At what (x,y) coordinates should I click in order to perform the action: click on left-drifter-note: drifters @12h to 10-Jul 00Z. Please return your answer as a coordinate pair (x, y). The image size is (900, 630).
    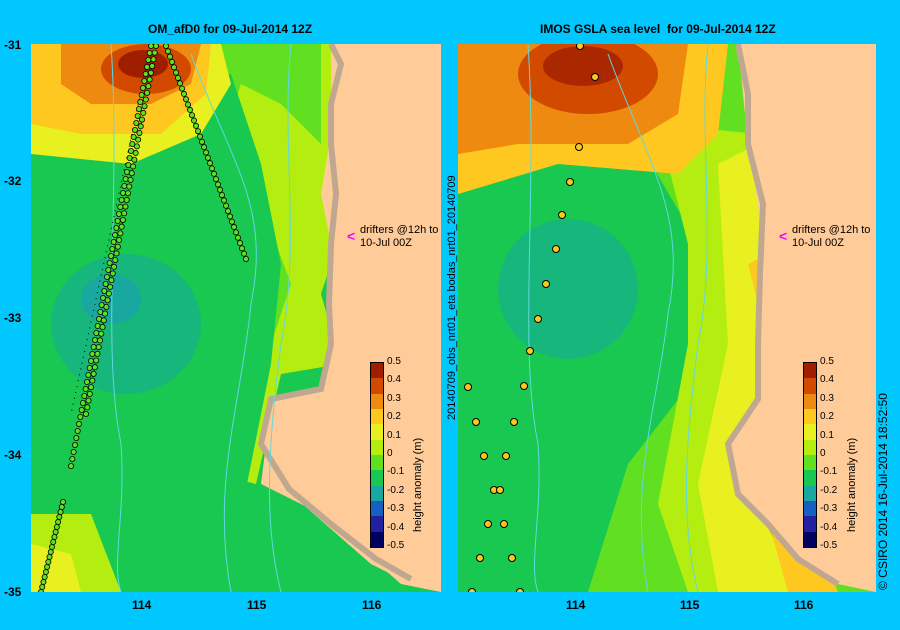
    Looking at the image, I should click on (399, 236).